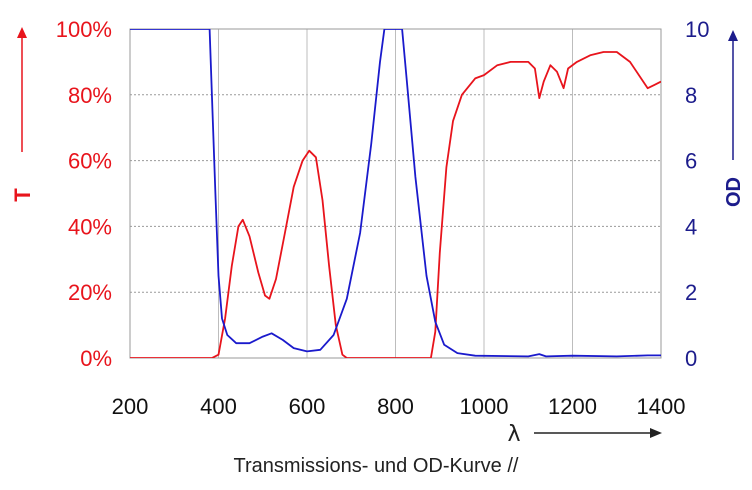  What do you see at coordinates (691, 95) in the screenshot?
I see `right-tick-label: 8` at bounding box center [691, 95].